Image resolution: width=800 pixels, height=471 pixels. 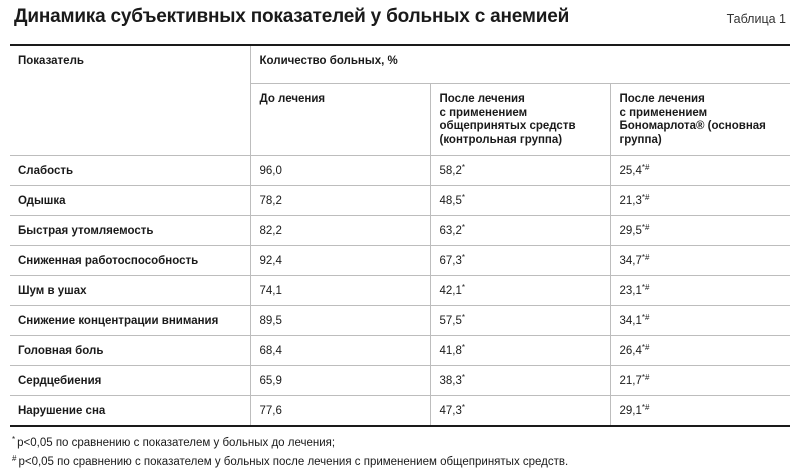 I want to click on cell-indicator-value: Сниженная работоспособность, so click(x=108, y=260).